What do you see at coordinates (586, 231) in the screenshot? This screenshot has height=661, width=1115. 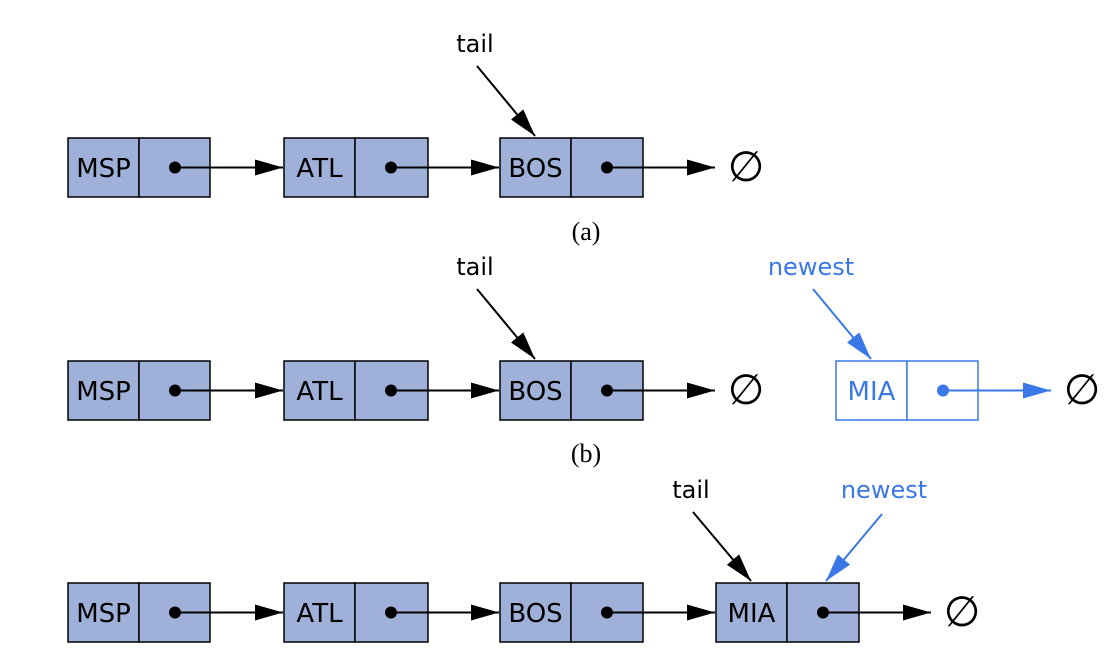 I see `panel-caption: (a)` at bounding box center [586, 231].